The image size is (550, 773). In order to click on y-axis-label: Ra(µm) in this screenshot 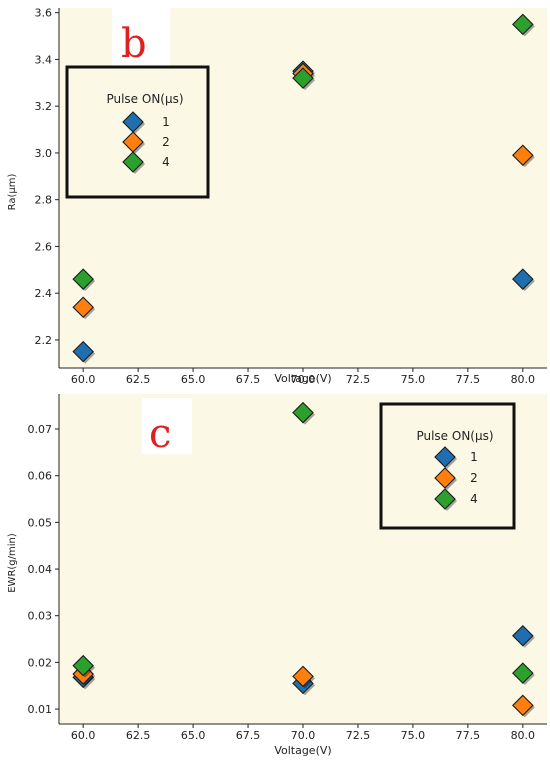, I will do `click(12, 192)`.